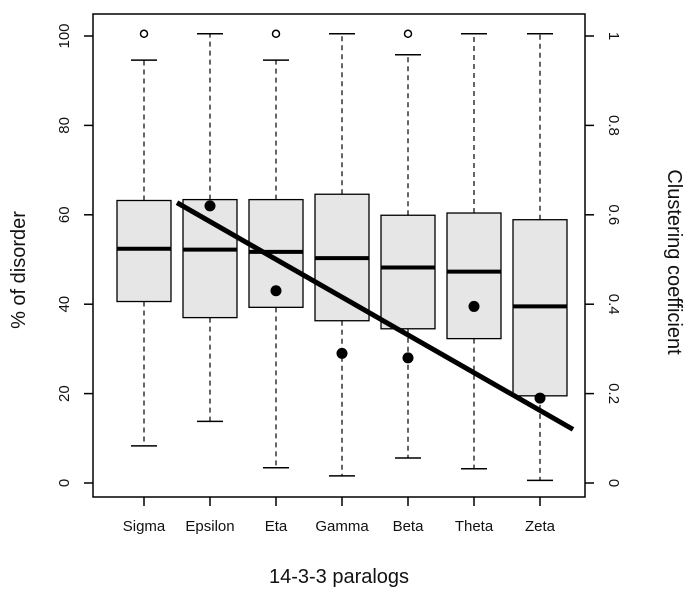  Describe the element at coordinates (64, 304) in the screenshot. I see `left-y-tick-label: 40` at that location.